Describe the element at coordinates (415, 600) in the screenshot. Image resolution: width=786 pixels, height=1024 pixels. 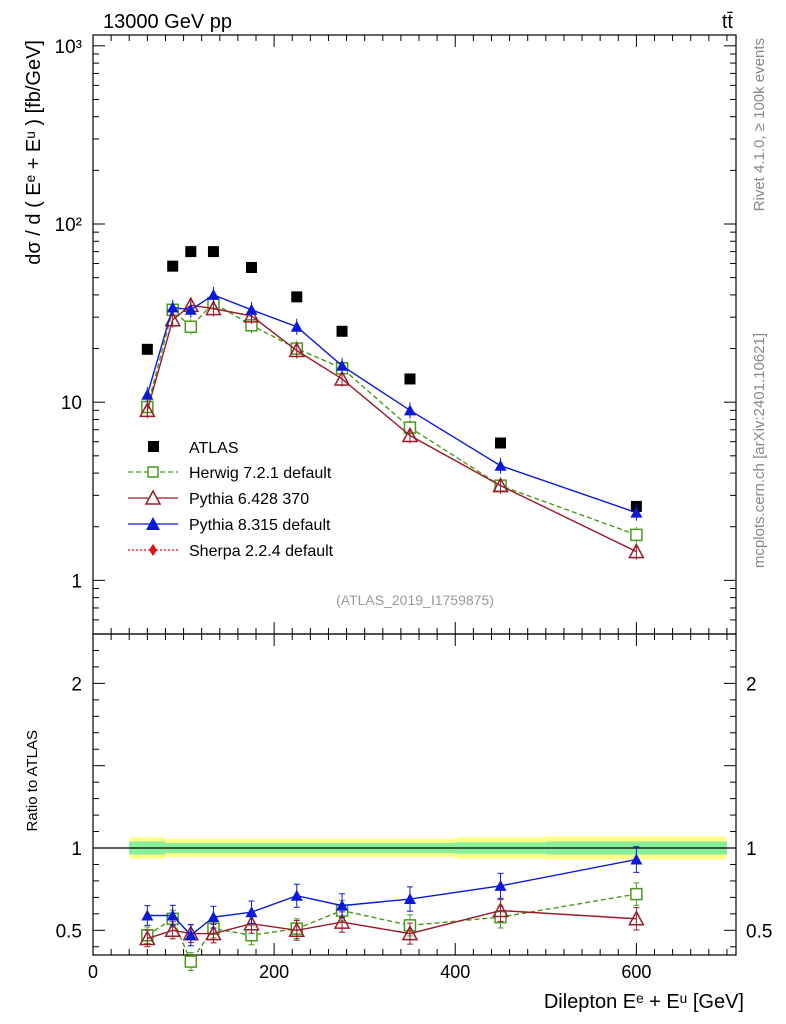
I see `analysis-id-label: (ATLAS_2019_I1759875)` at that location.